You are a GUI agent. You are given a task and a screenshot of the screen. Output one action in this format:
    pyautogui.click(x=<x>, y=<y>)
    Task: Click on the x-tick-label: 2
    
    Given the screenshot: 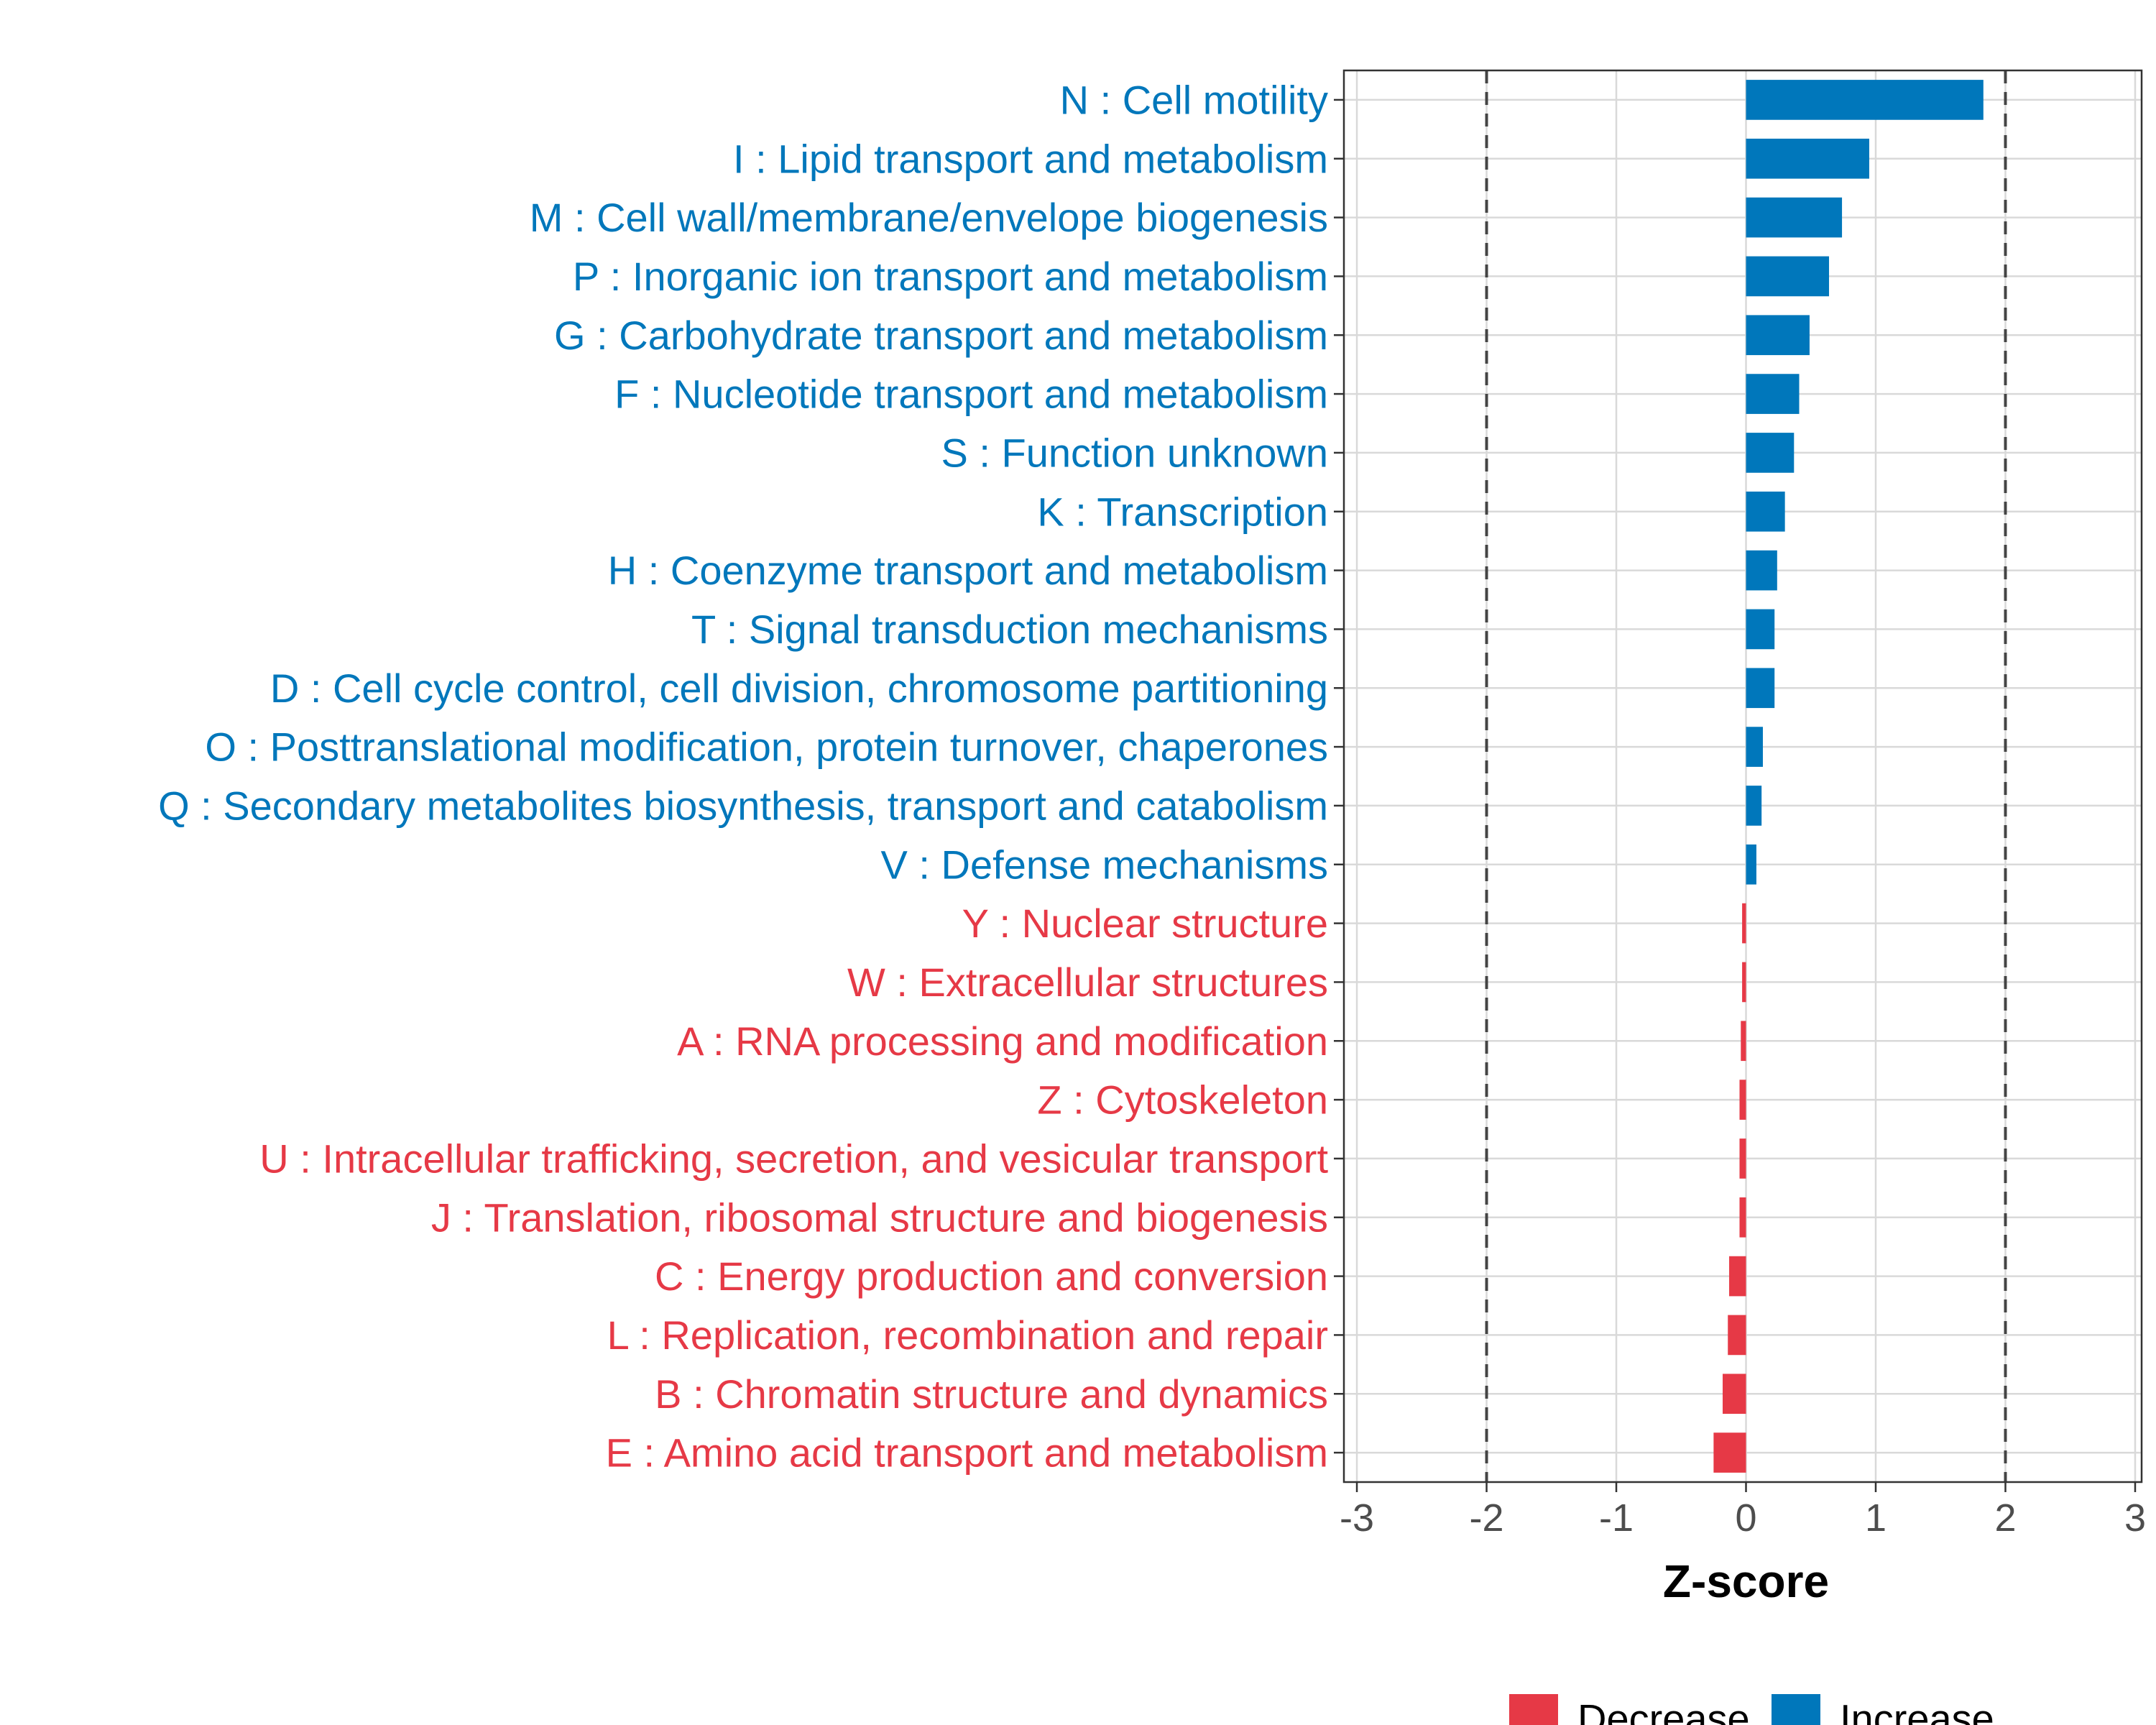 What is the action you would take?
    pyautogui.click(x=2005, y=1518)
    